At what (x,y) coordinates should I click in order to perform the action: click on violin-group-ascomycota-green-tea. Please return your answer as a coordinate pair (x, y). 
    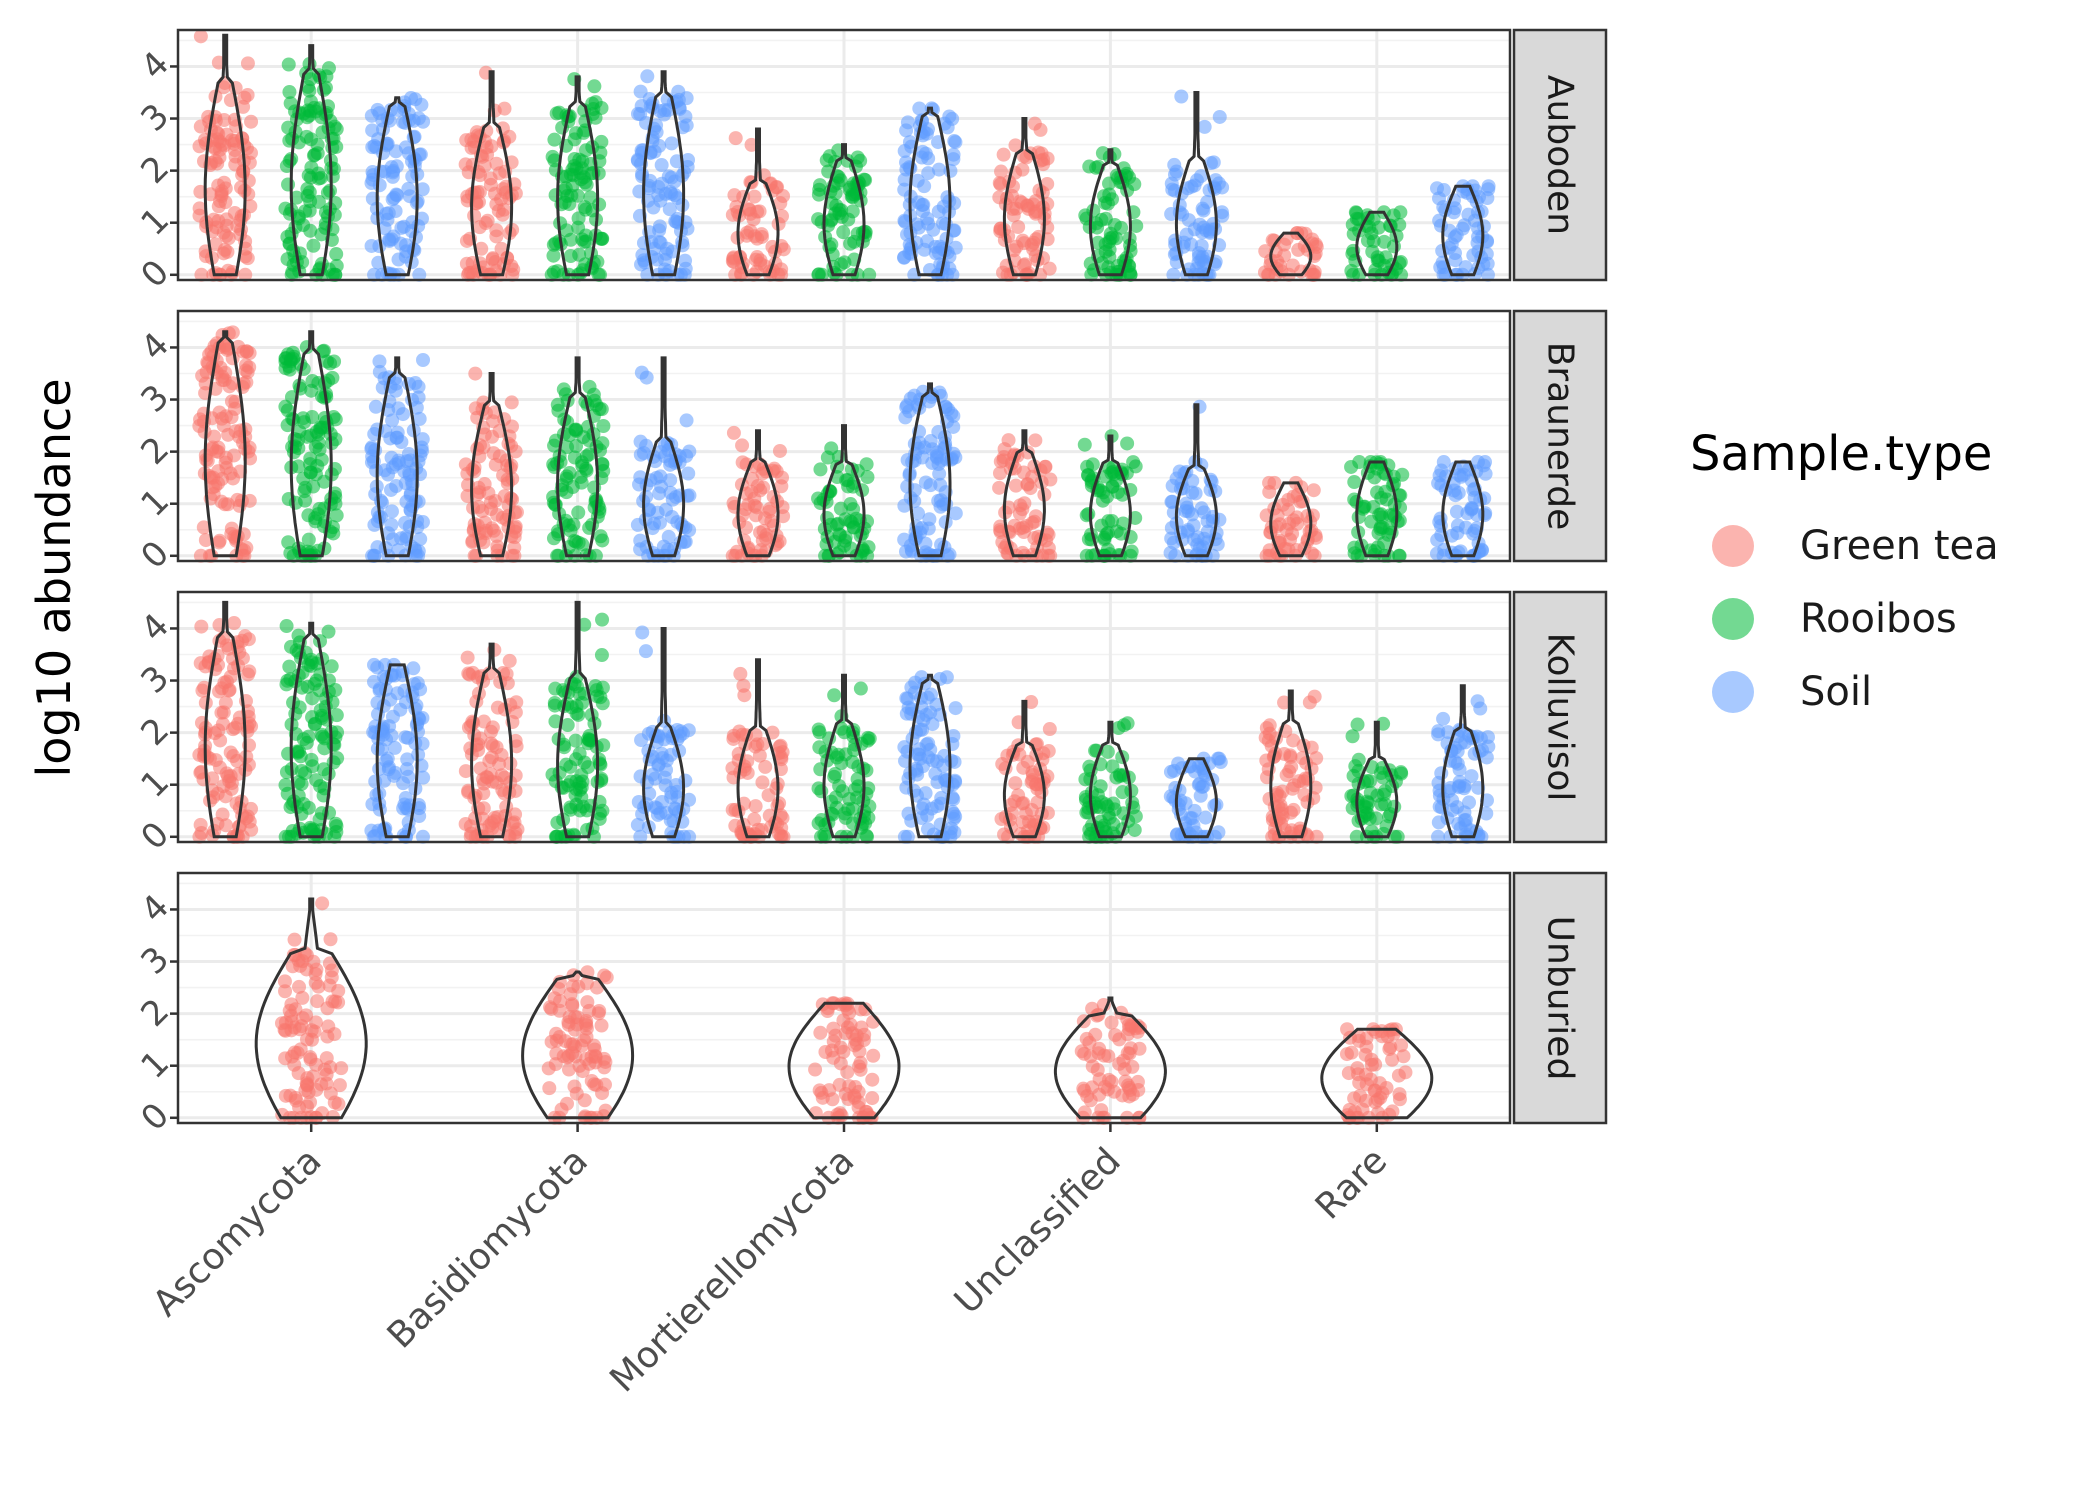
    Looking at the image, I should click on (225, 155).